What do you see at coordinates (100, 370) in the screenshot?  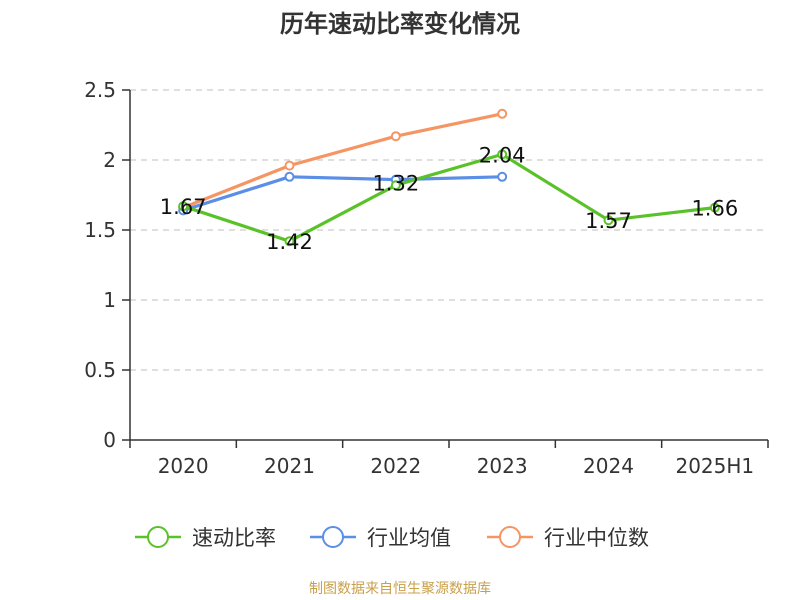 I see `y-tick-label: 0.5` at bounding box center [100, 370].